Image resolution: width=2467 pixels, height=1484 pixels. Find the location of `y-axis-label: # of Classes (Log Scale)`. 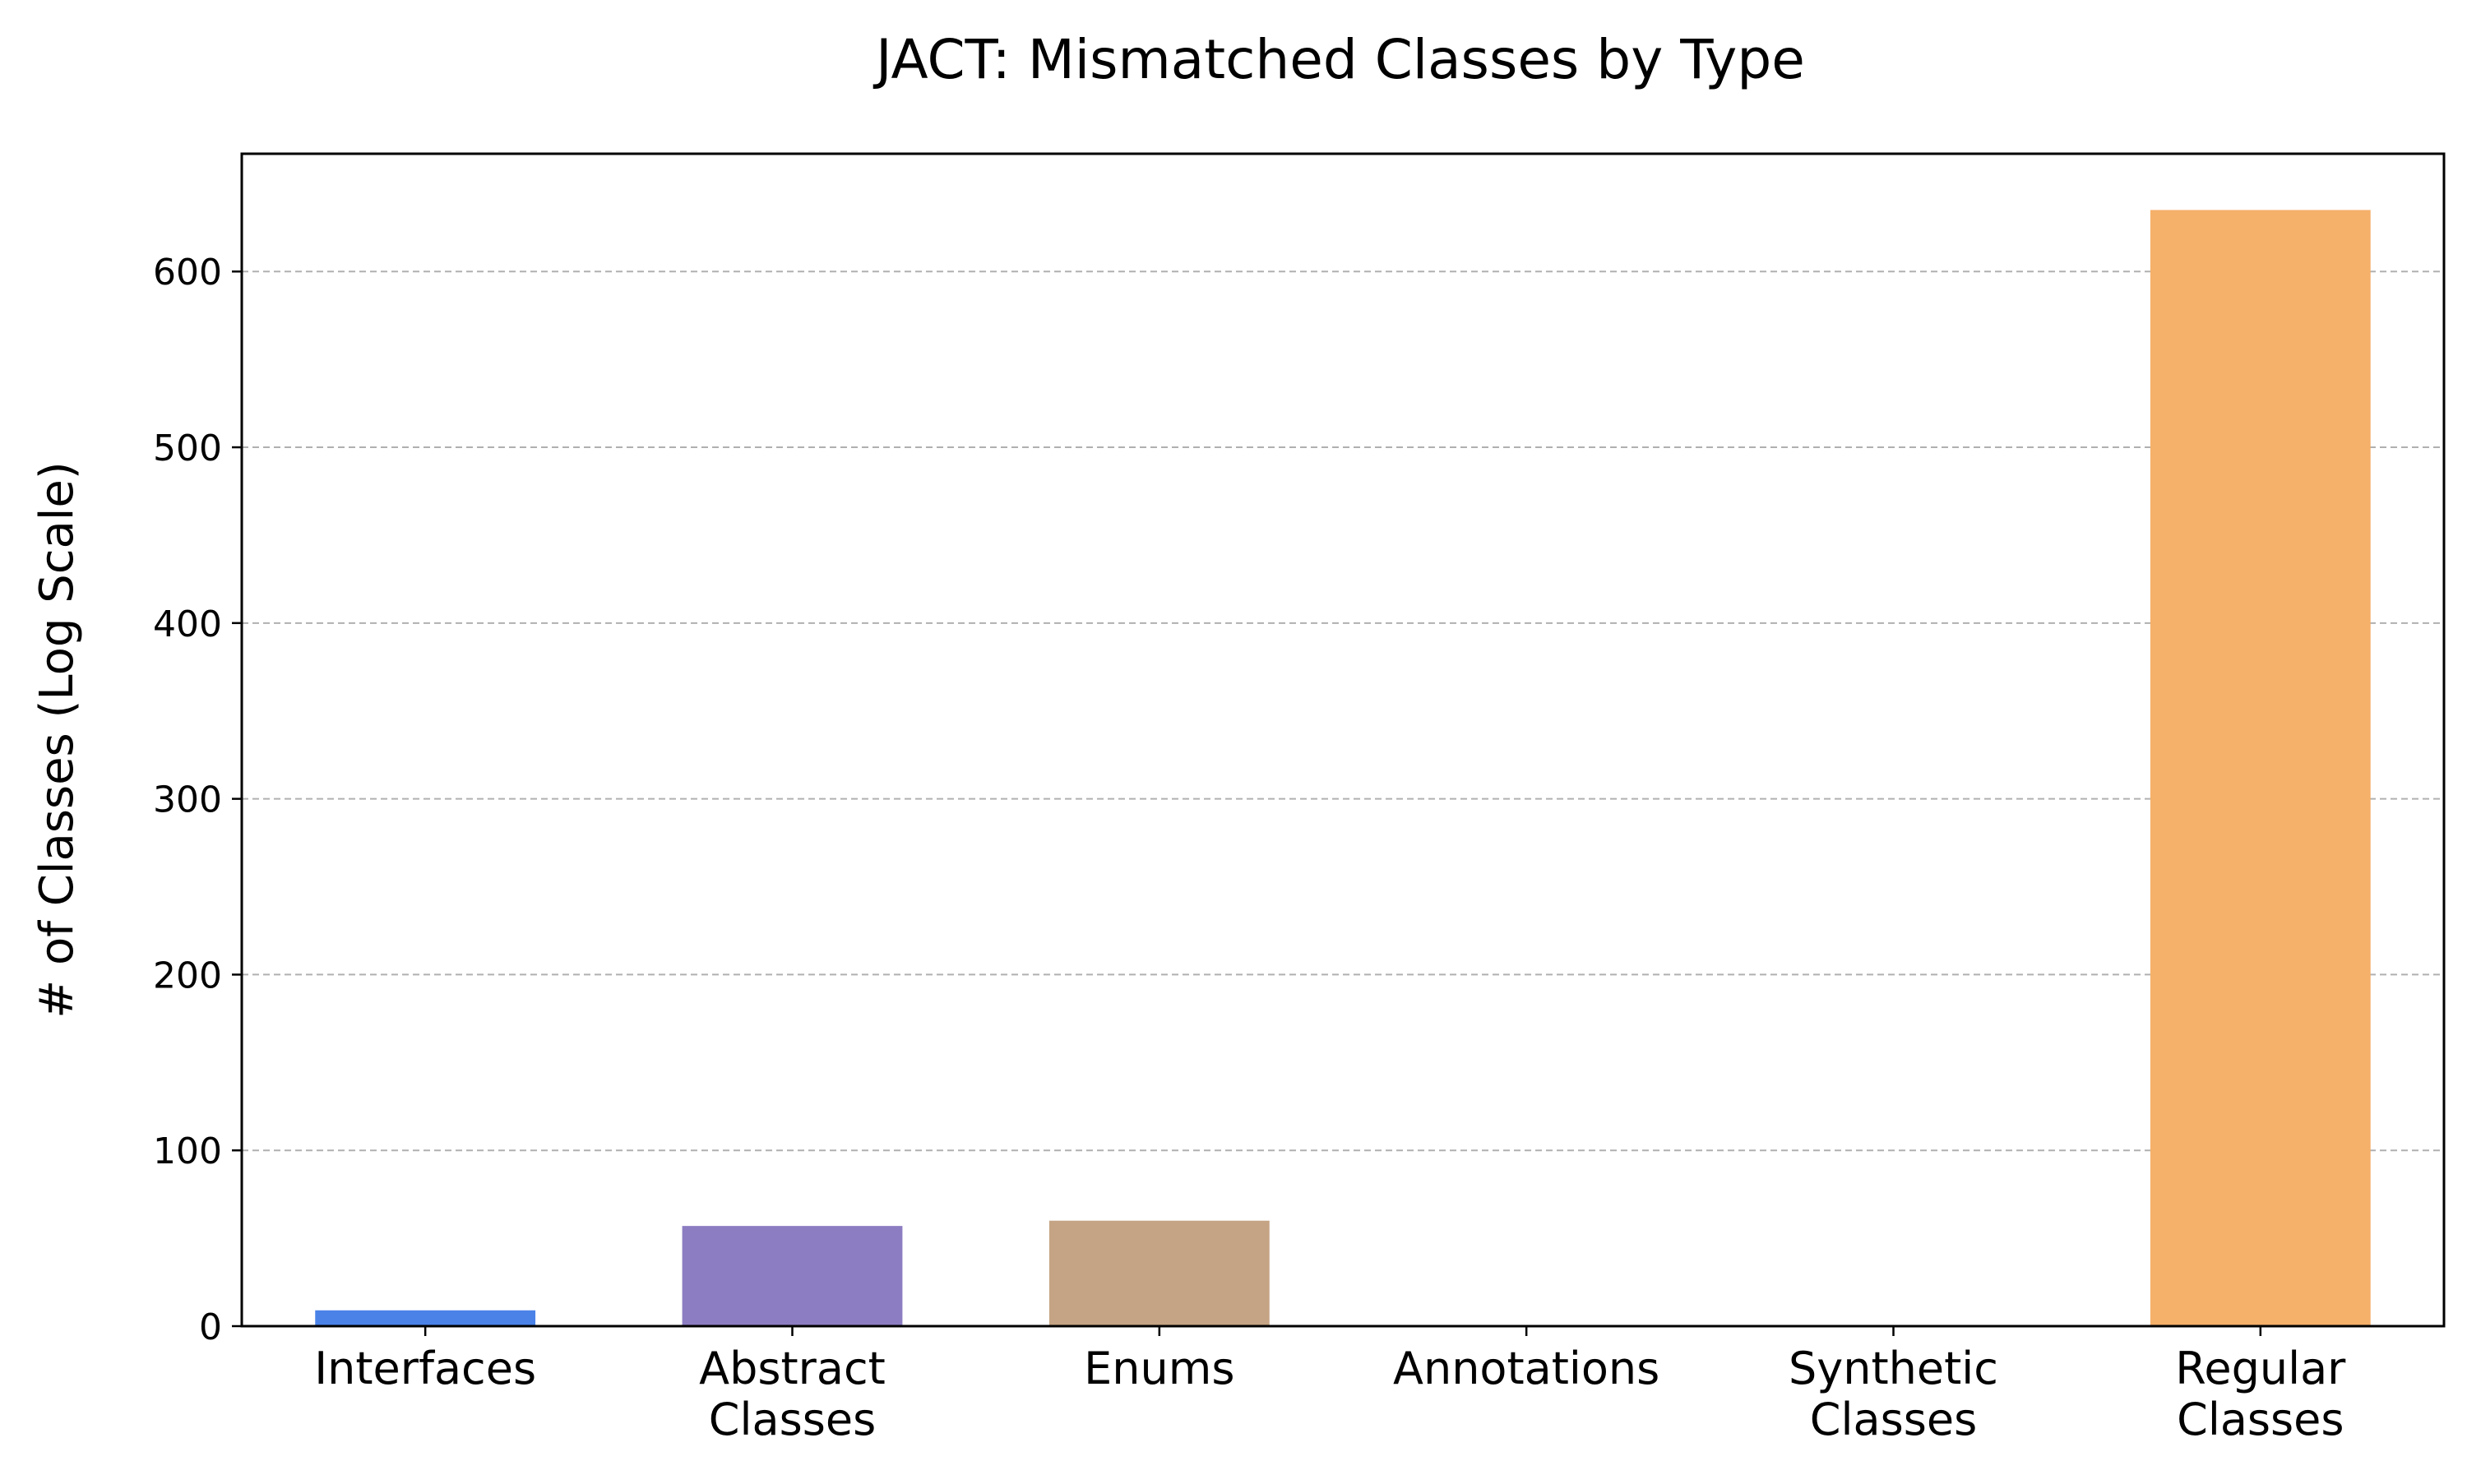

y-axis-label: # of Classes (Log Scale) is located at coordinates (57, 739).